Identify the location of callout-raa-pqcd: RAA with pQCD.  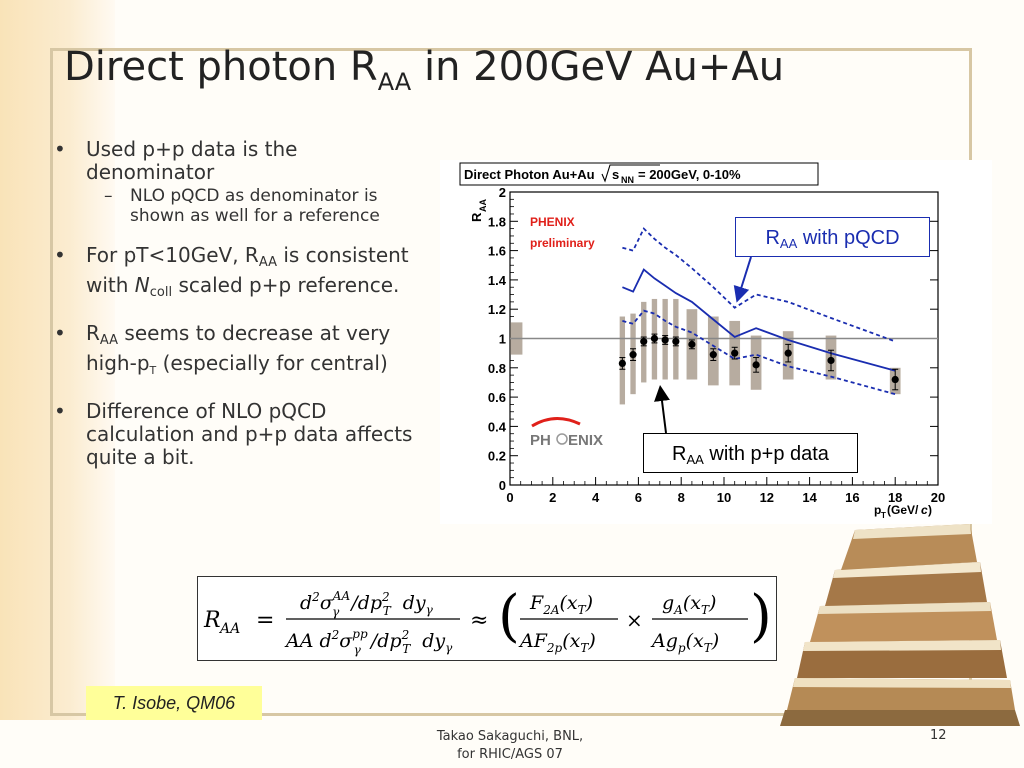
(832, 237).